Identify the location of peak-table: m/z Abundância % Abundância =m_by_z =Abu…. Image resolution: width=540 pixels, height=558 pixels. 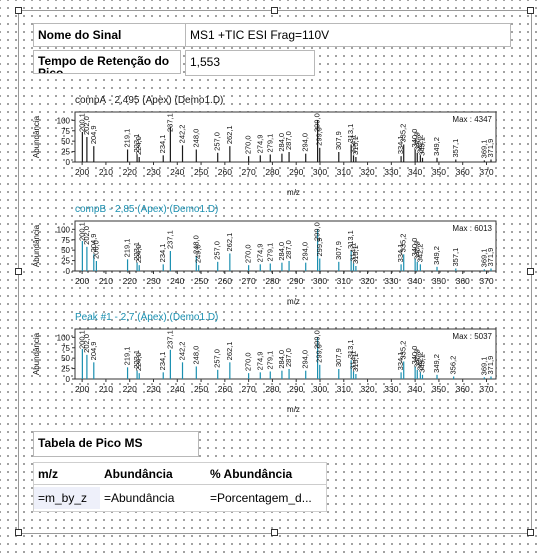
(180, 487).